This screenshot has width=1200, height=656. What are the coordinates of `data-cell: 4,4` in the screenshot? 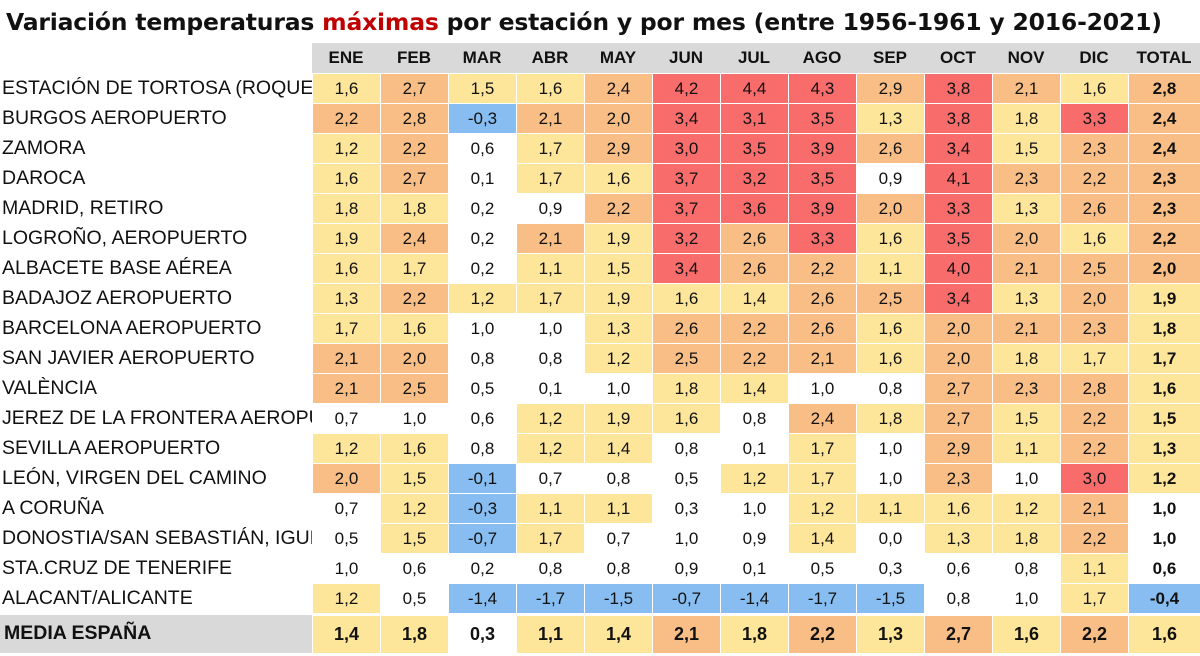 It's located at (754, 88).